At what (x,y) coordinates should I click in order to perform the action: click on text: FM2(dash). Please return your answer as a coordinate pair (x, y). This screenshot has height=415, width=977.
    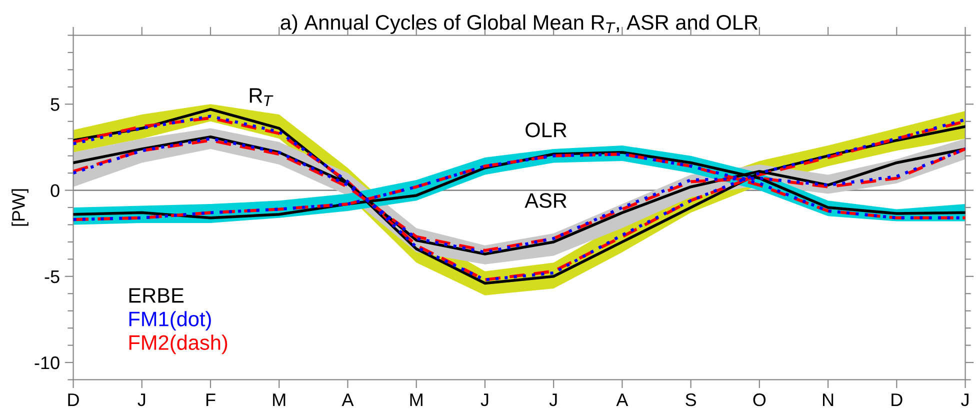
    Looking at the image, I should click on (178, 344).